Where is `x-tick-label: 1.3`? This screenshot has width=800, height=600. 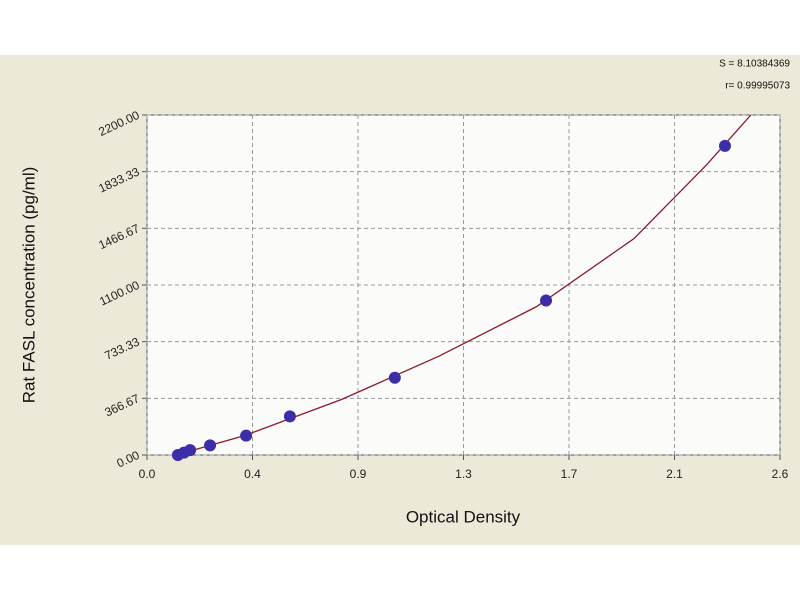 x-tick-label: 1.3 is located at coordinates (463, 474).